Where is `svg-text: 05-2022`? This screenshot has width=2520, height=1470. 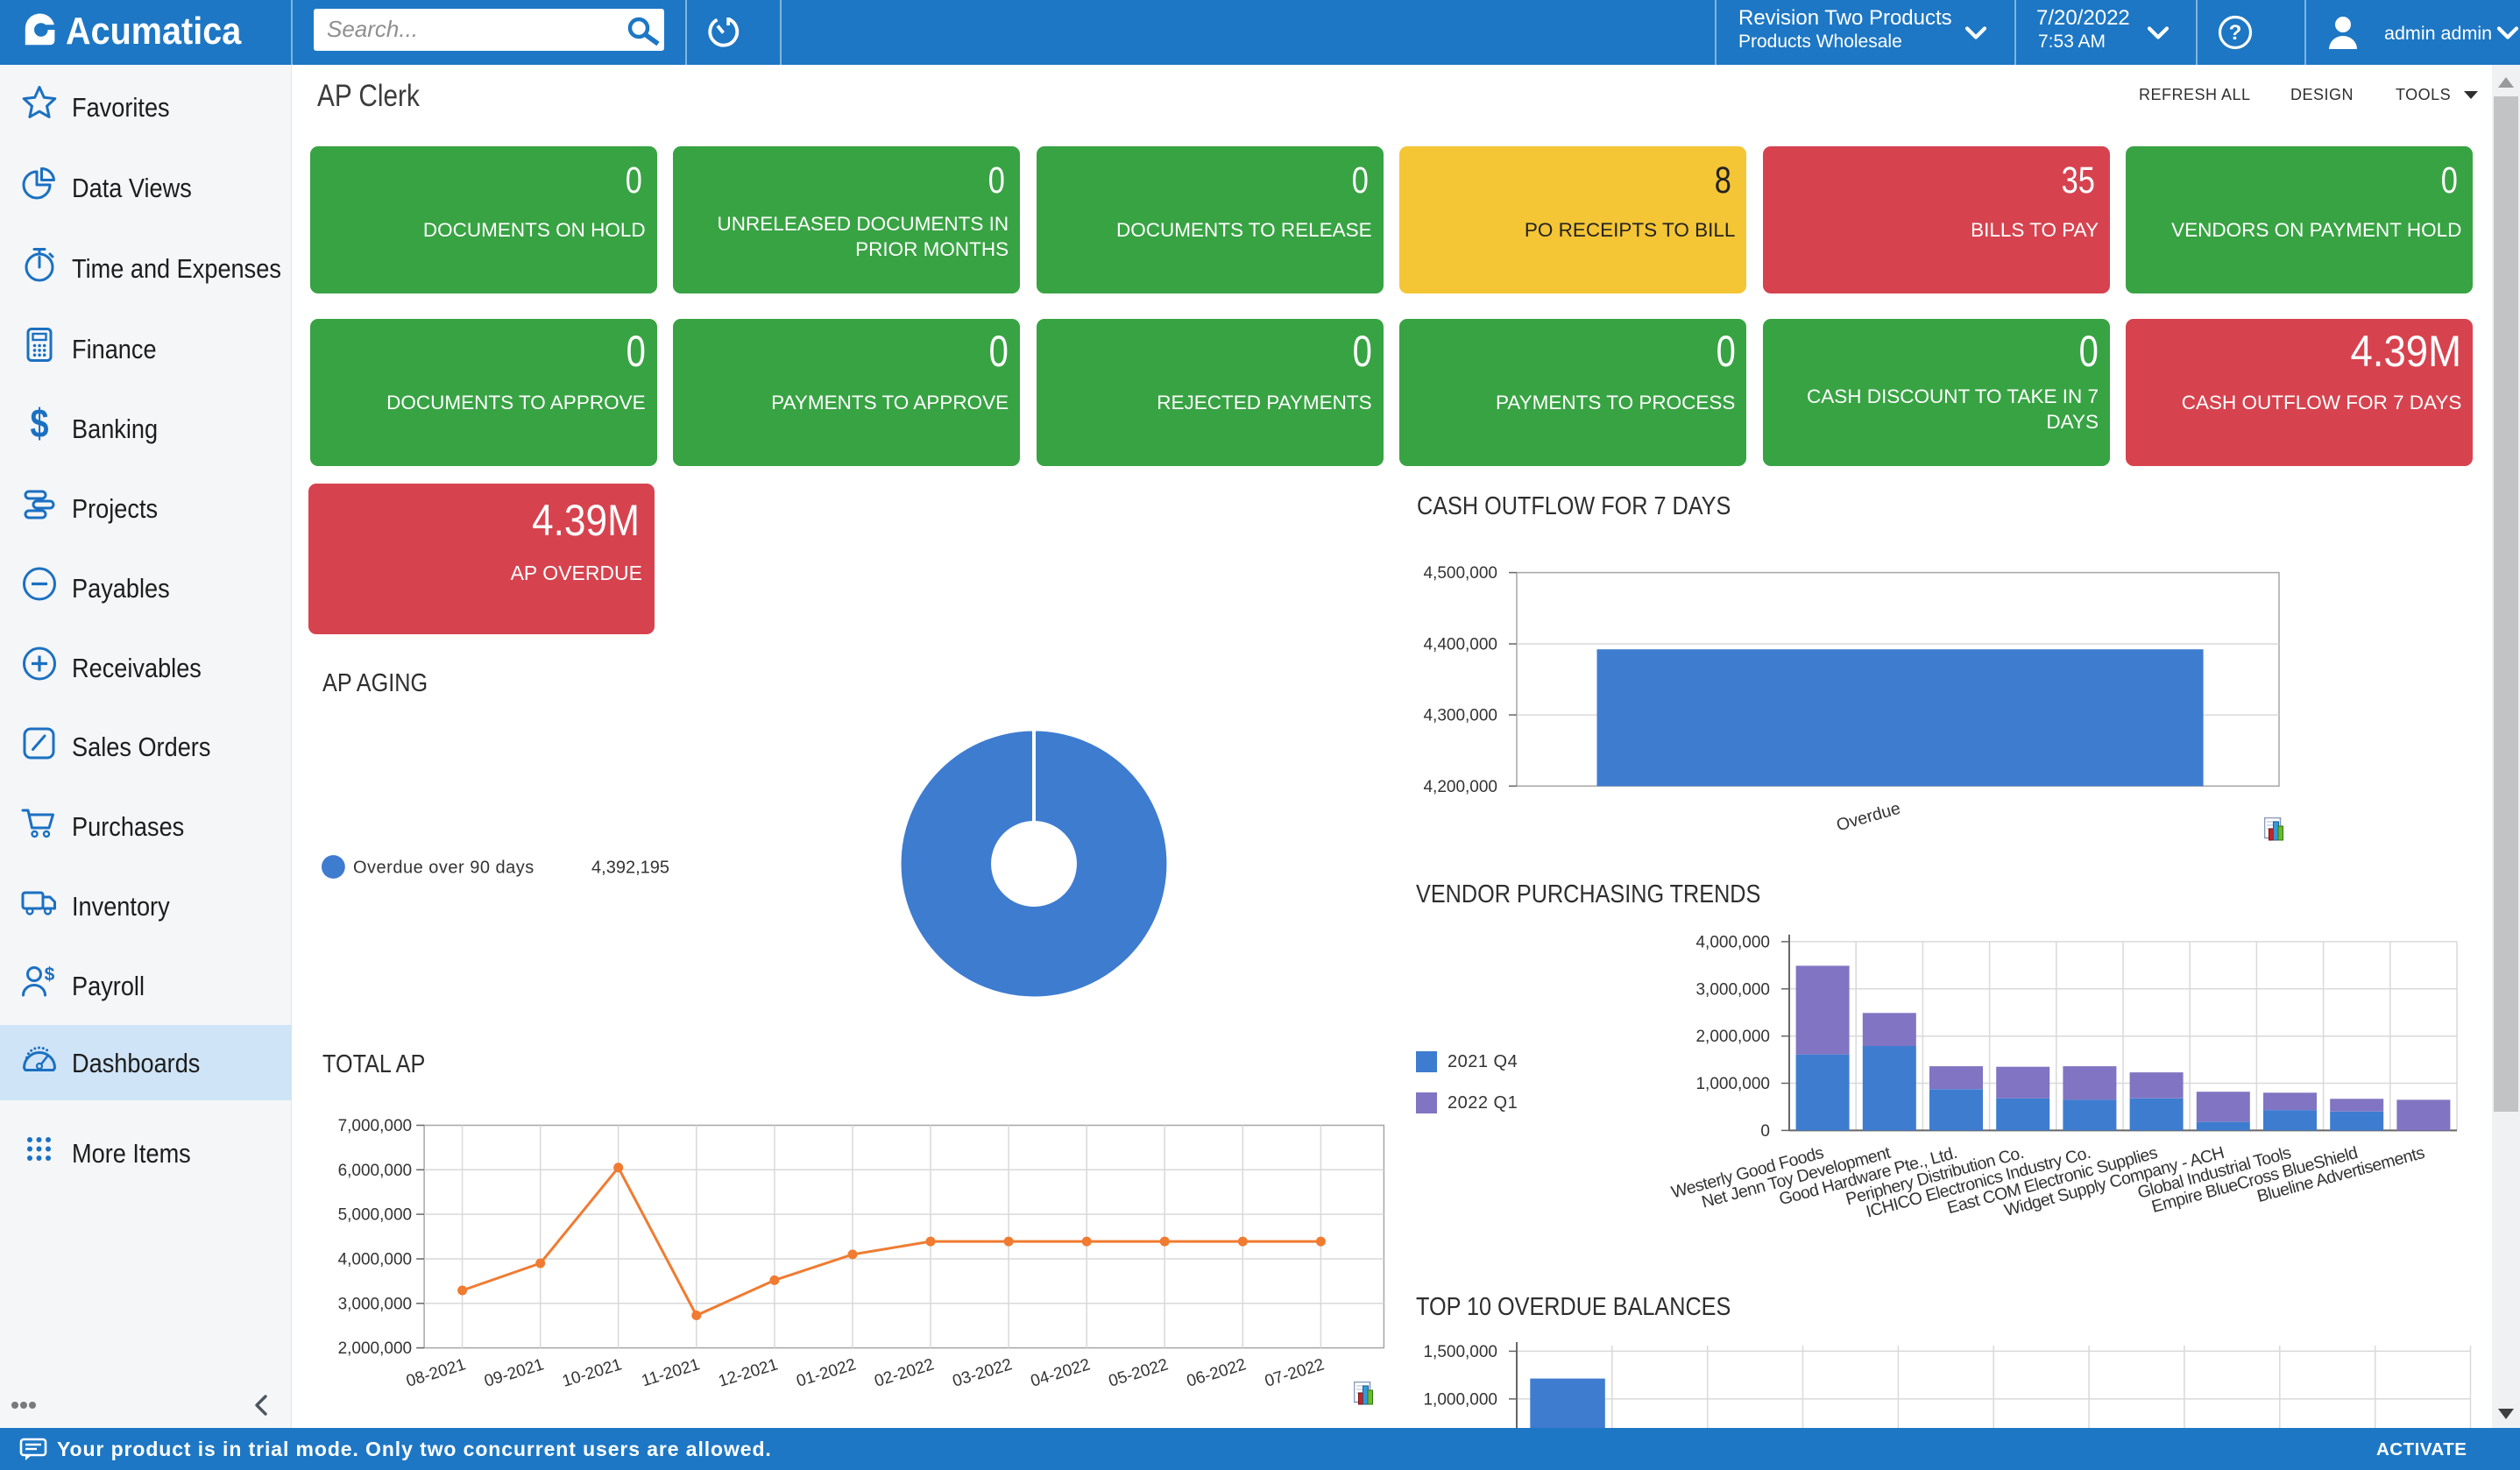 svg-text: 05-2022 is located at coordinates (1139, 1373).